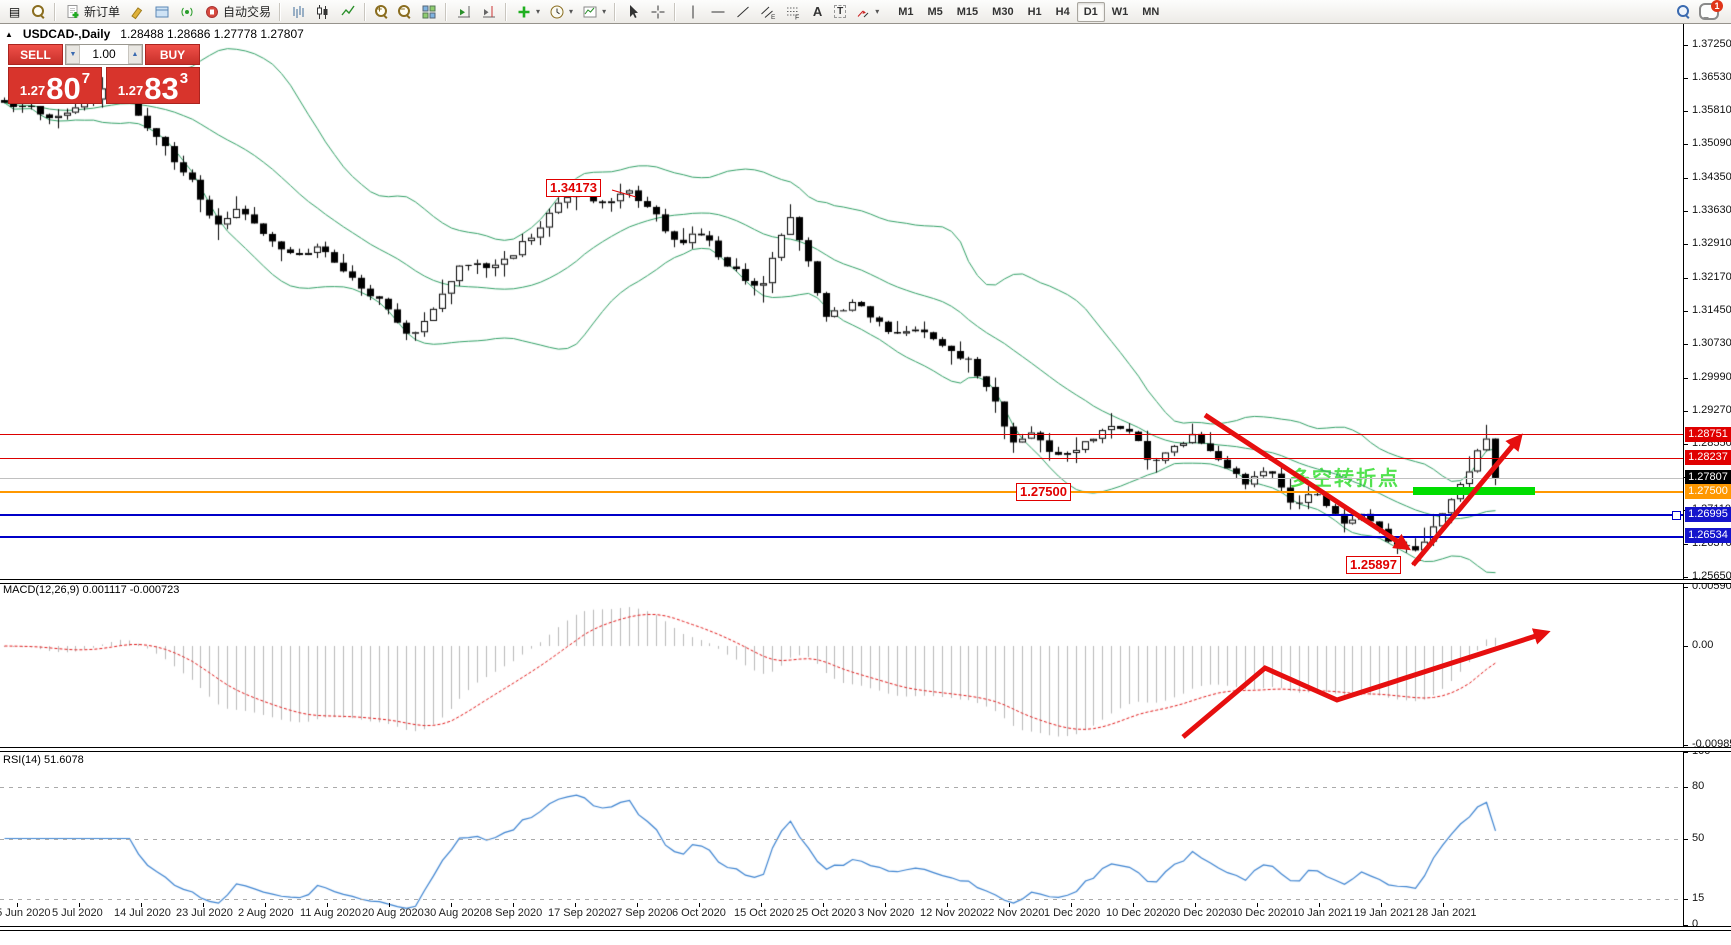  I want to click on zoom-in-icon: +, so click(381, 11).